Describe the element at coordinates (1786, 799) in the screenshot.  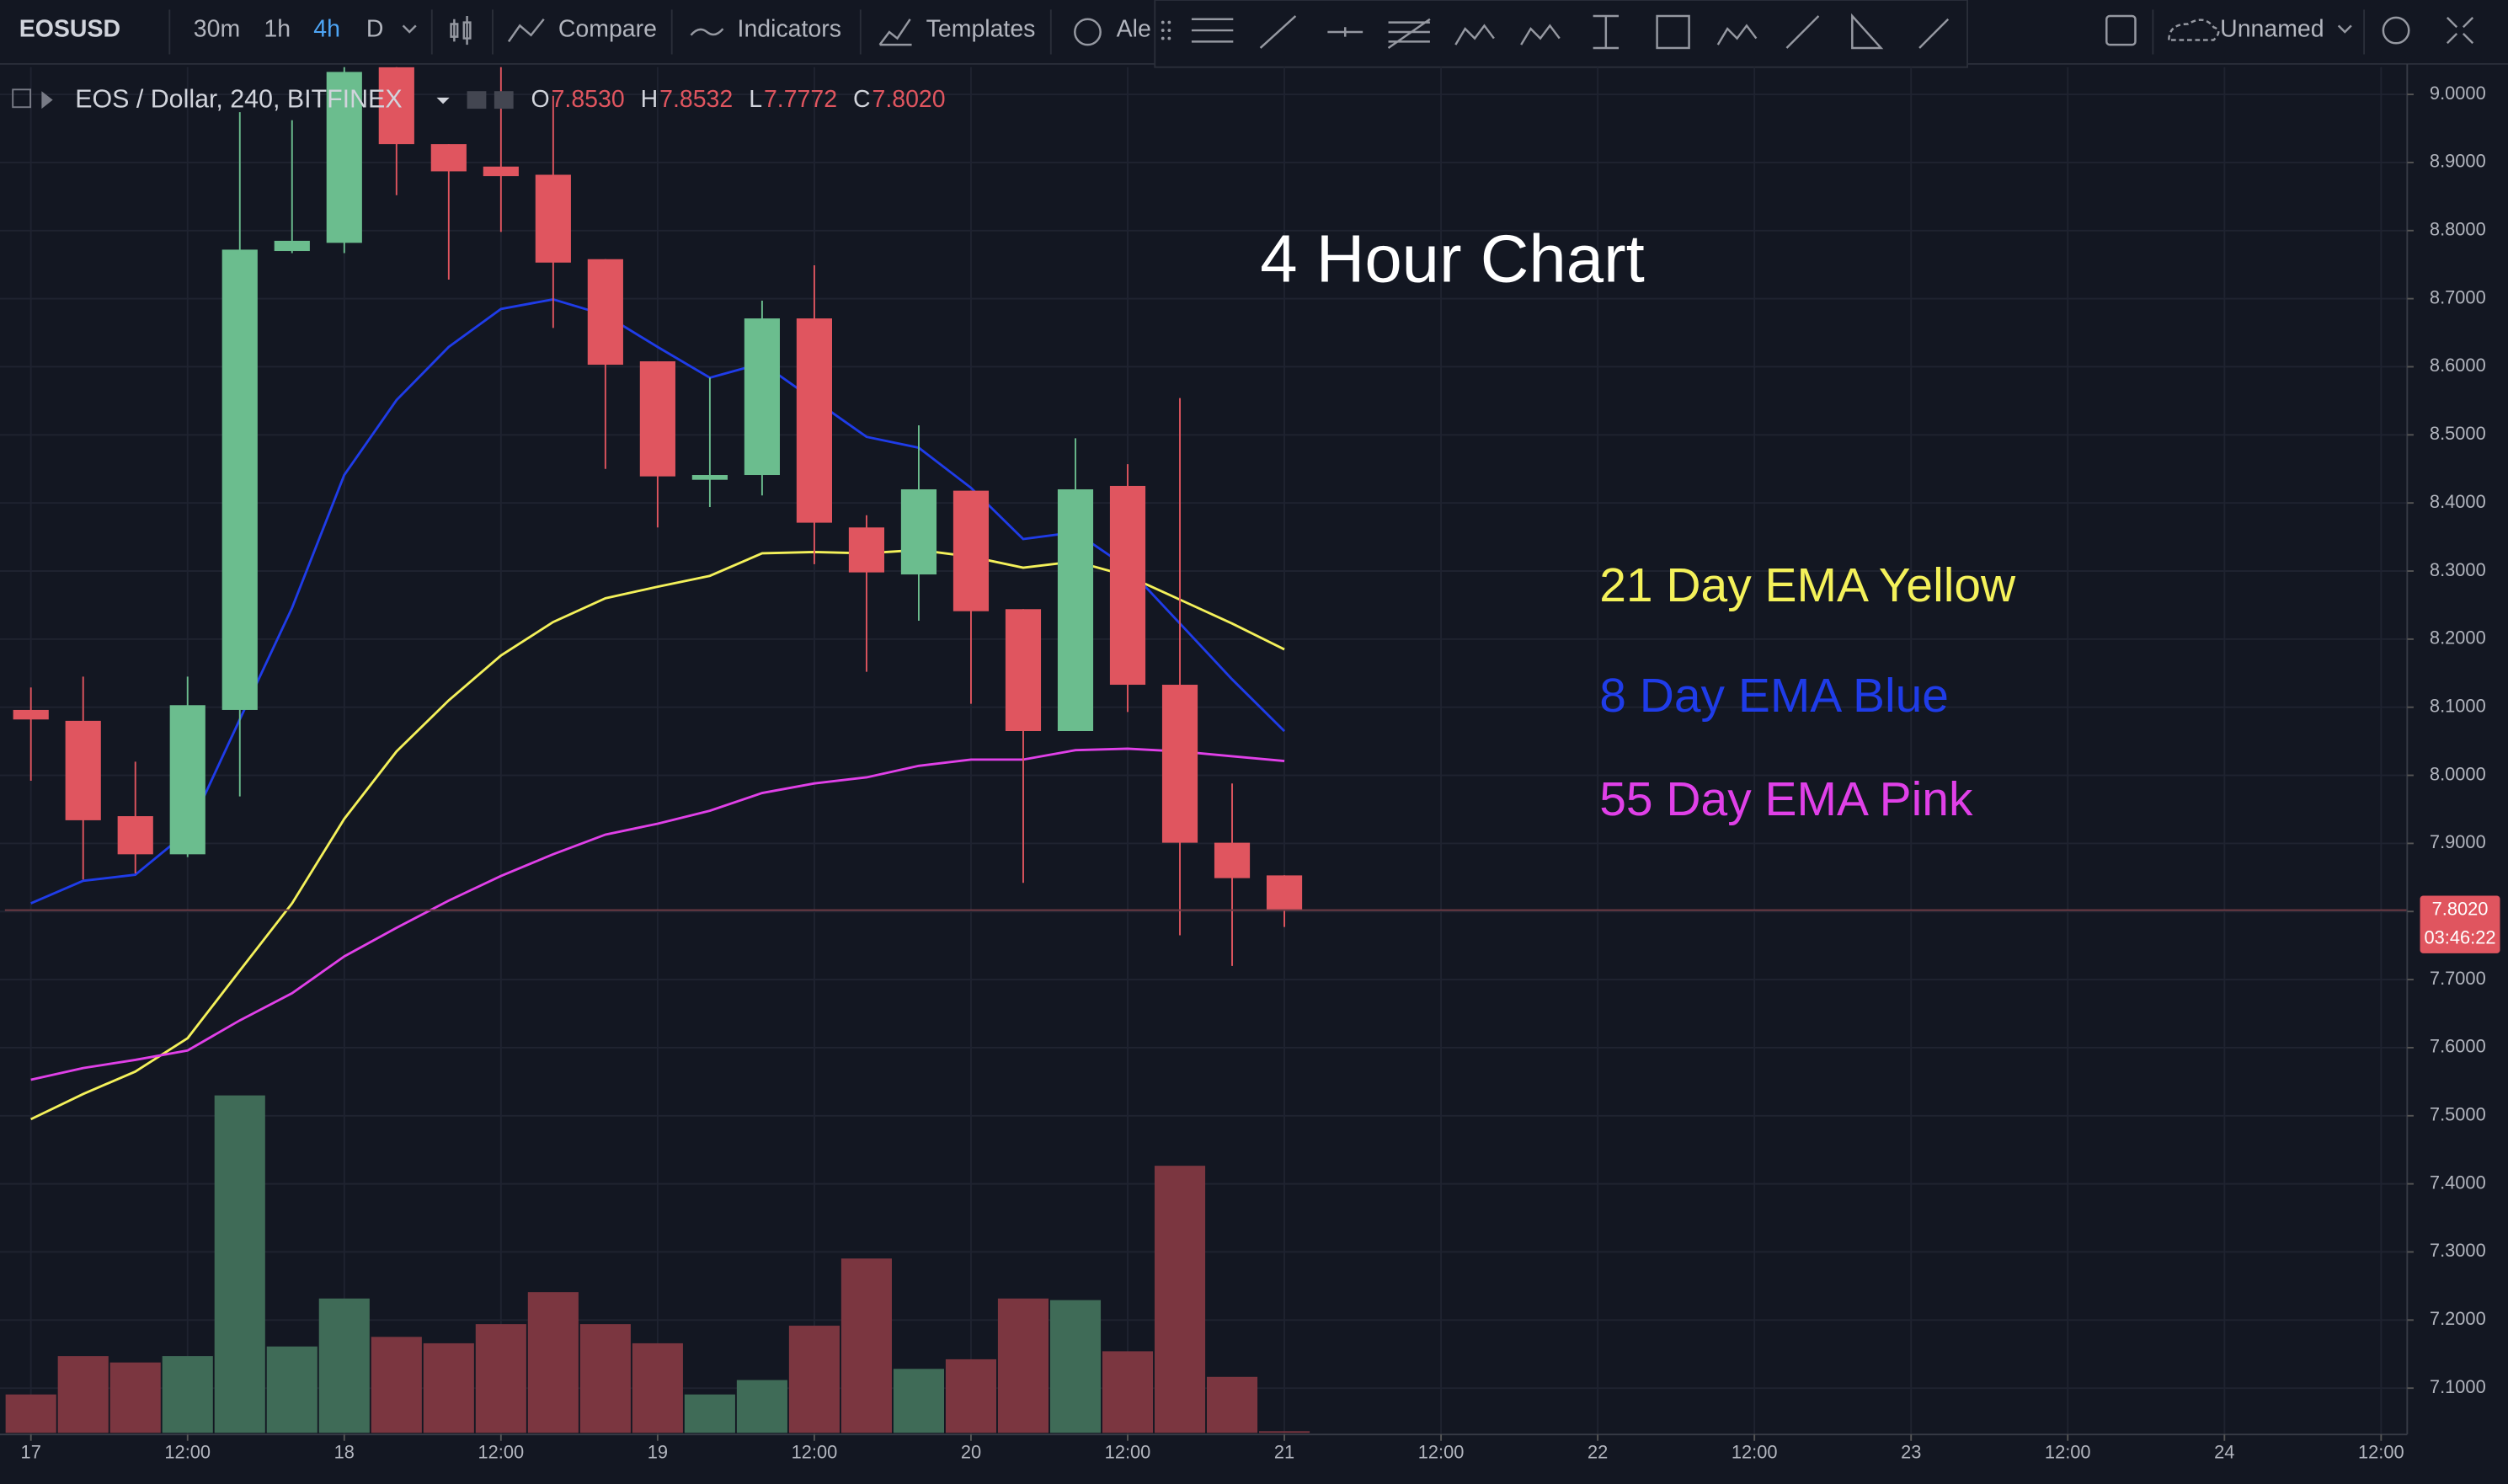
I see `legend-entry: 55 Day EMA Pink` at that location.